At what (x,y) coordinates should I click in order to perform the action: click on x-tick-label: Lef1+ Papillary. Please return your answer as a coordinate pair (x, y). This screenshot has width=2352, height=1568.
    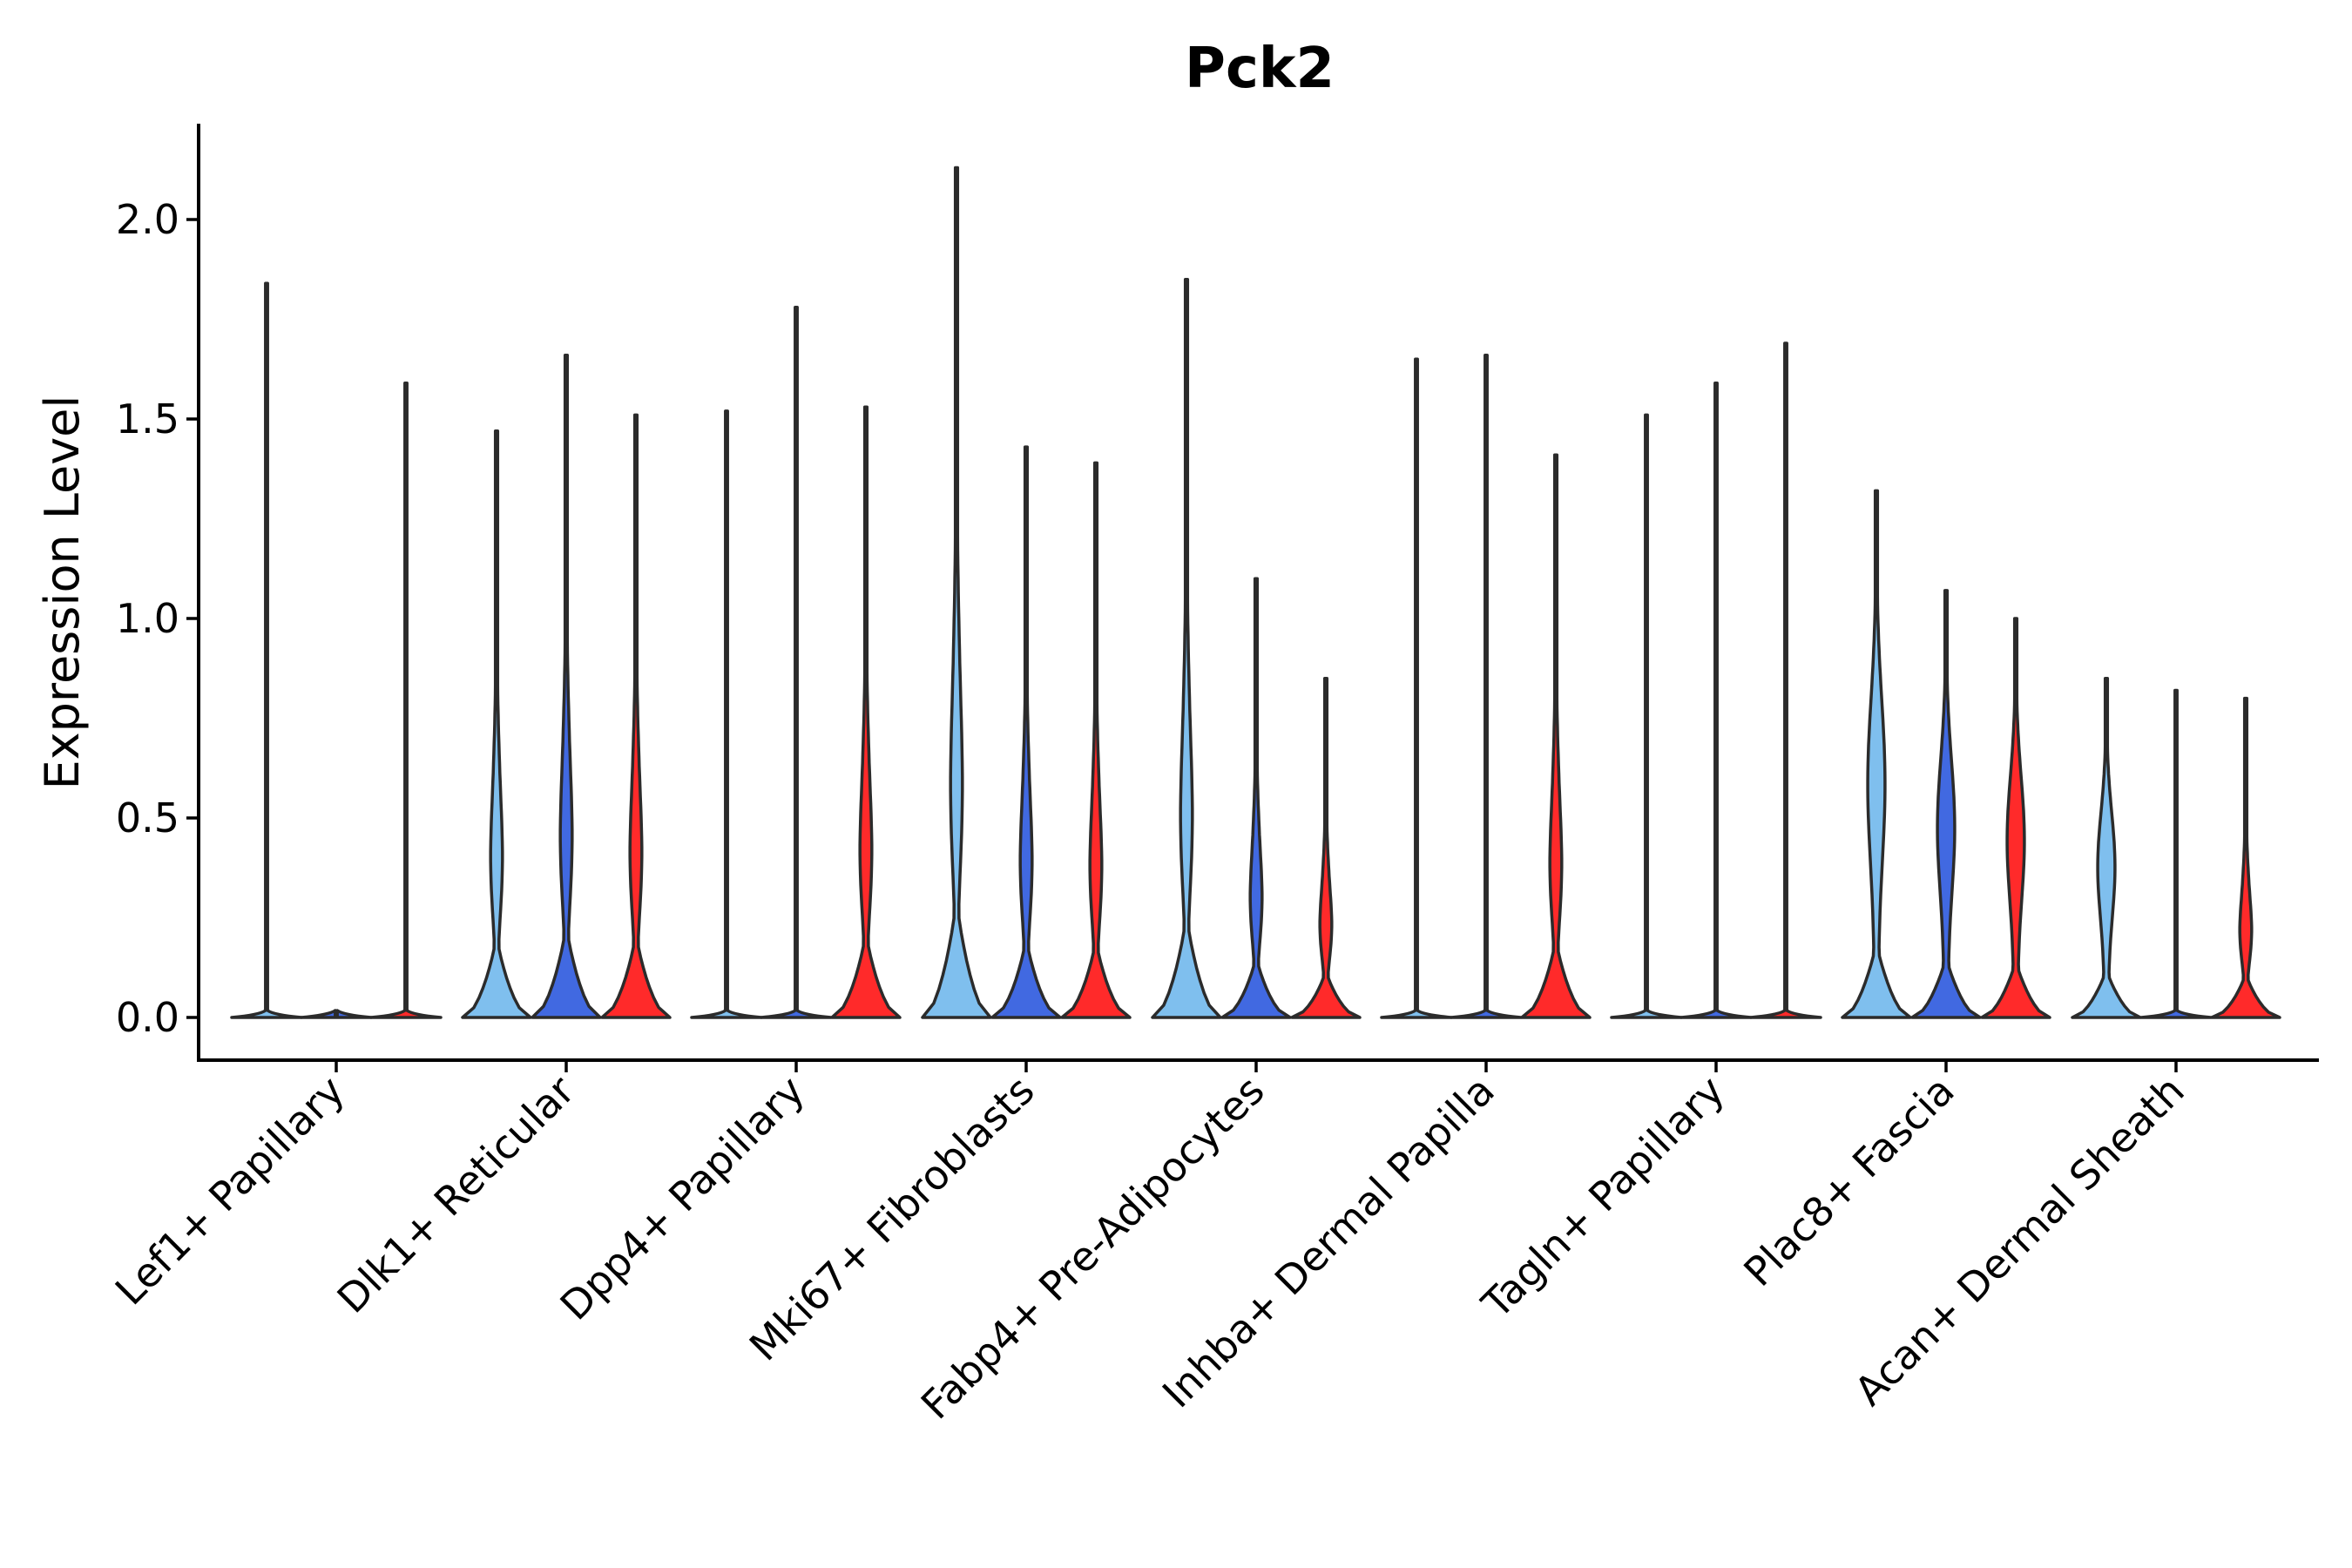
    Looking at the image, I should click on (230, 1191).